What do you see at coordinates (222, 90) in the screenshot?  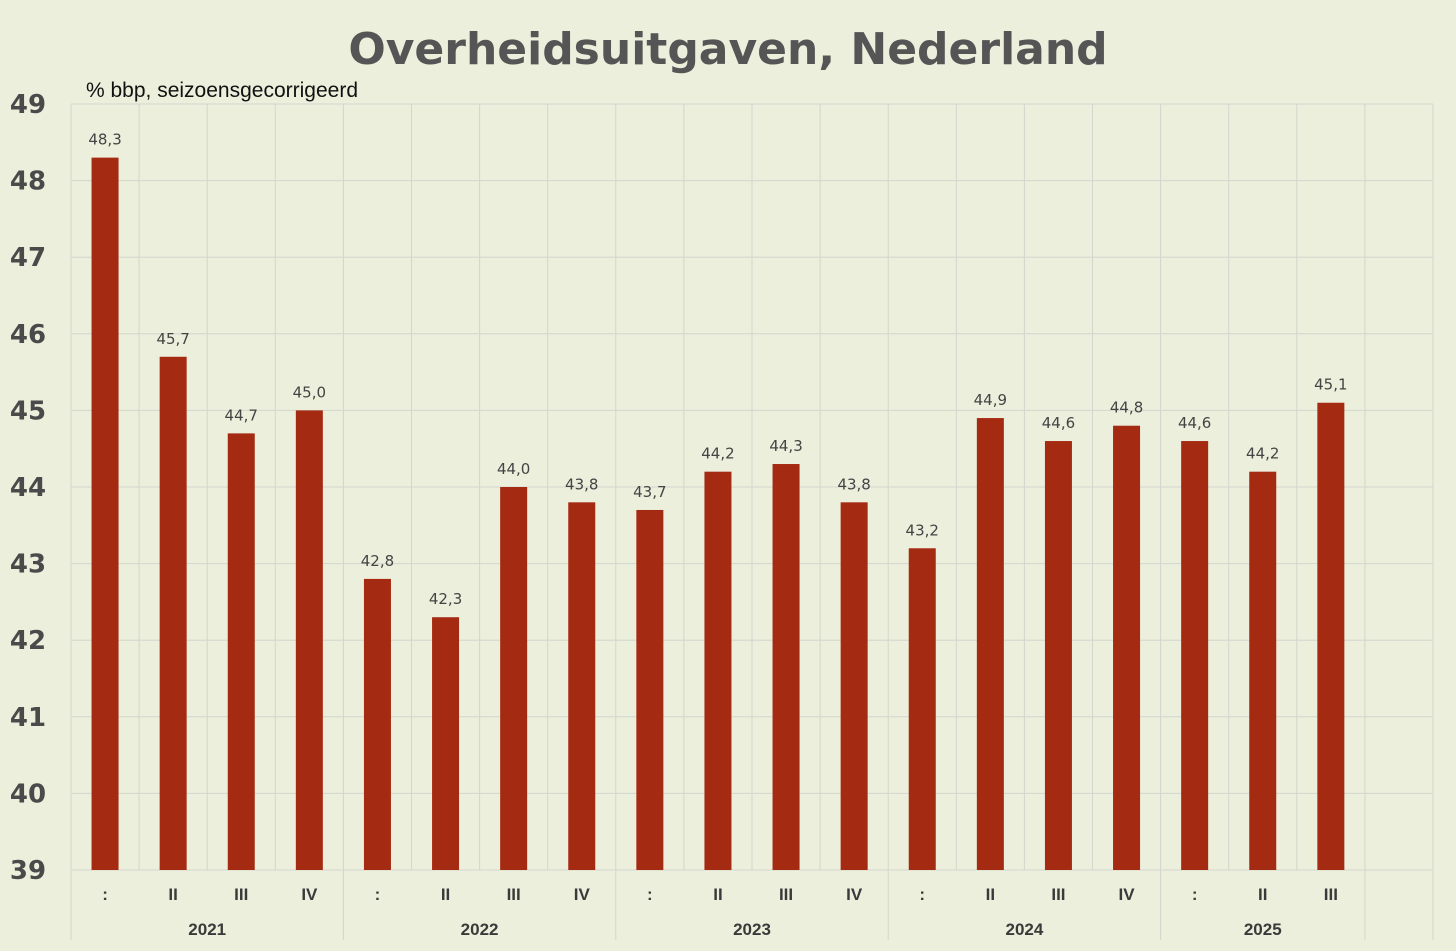 I see `y-axis-label: % bbp, seizoensgecorrigeerd` at bounding box center [222, 90].